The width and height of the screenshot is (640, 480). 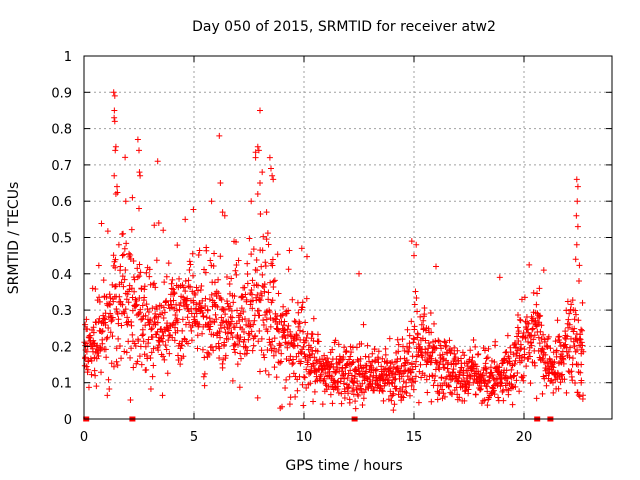 What do you see at coordinates (14, 238) in the screenshot?
I see `y-axis-label: SRMTID / TECUs` at bounding box center [14, 238].